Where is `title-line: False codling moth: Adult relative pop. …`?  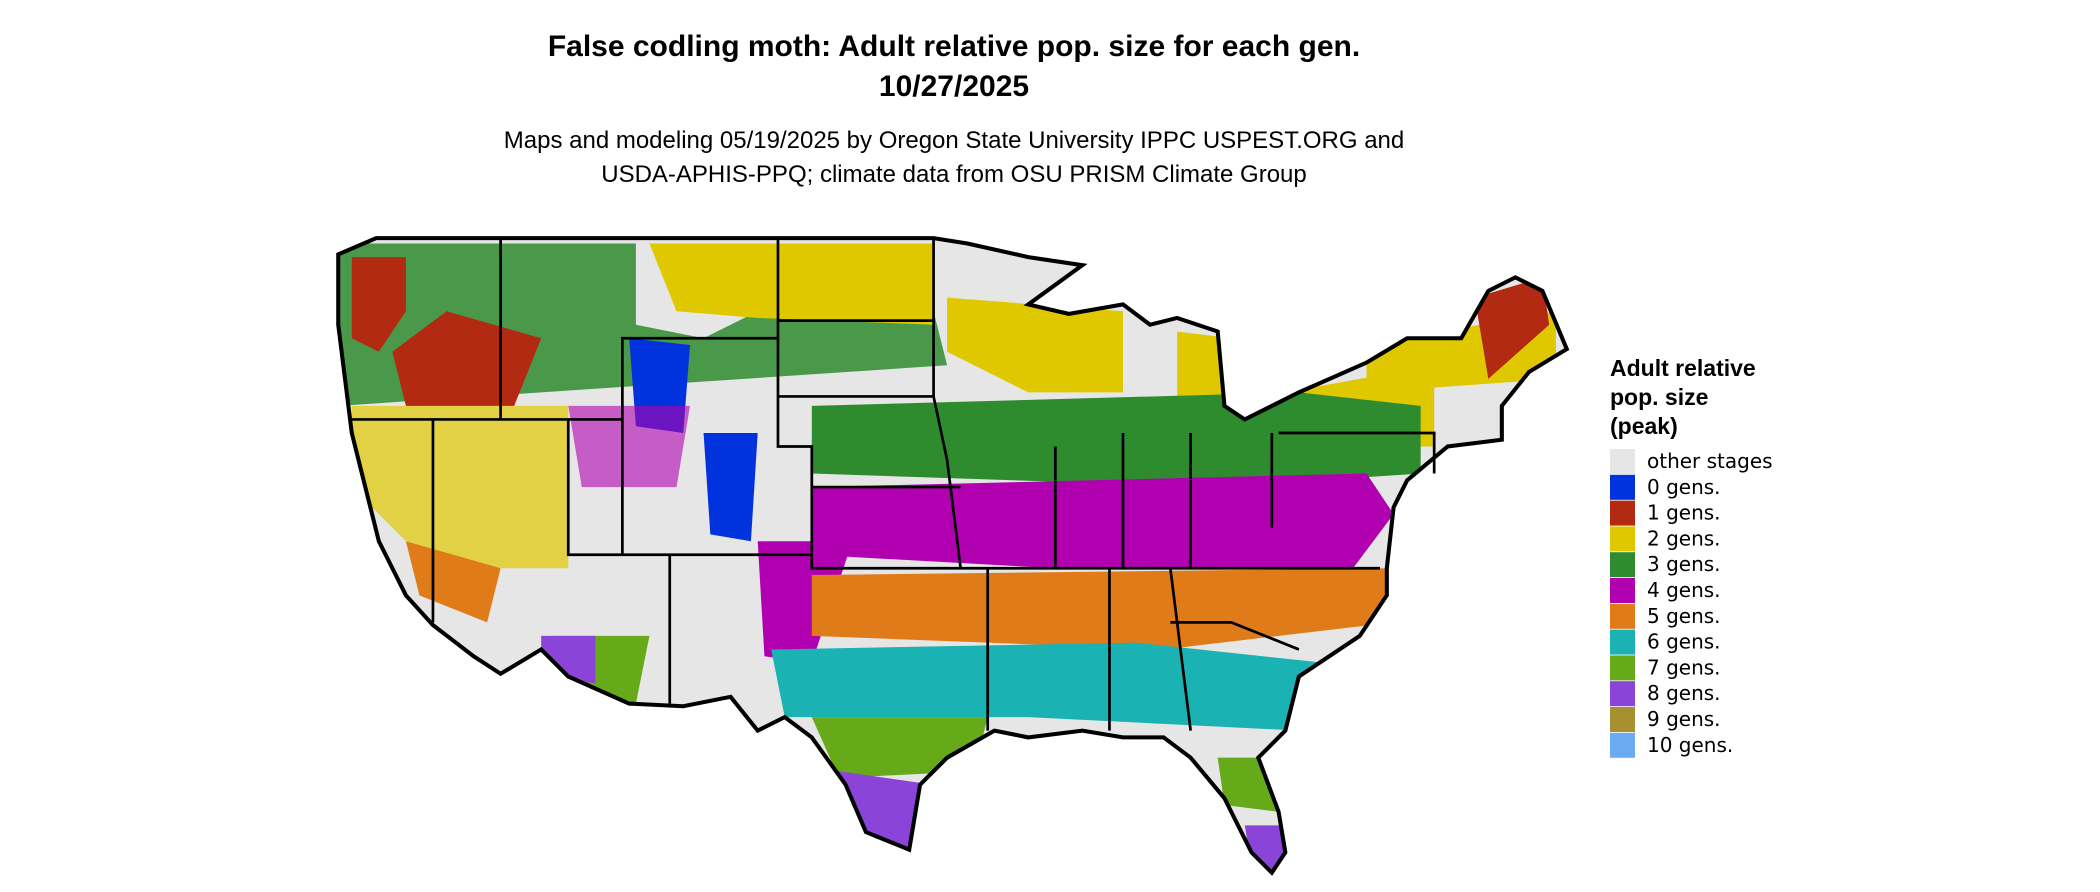
title-line: False codling moth: Adult relative pop. … is located at coordinates (954, 46).